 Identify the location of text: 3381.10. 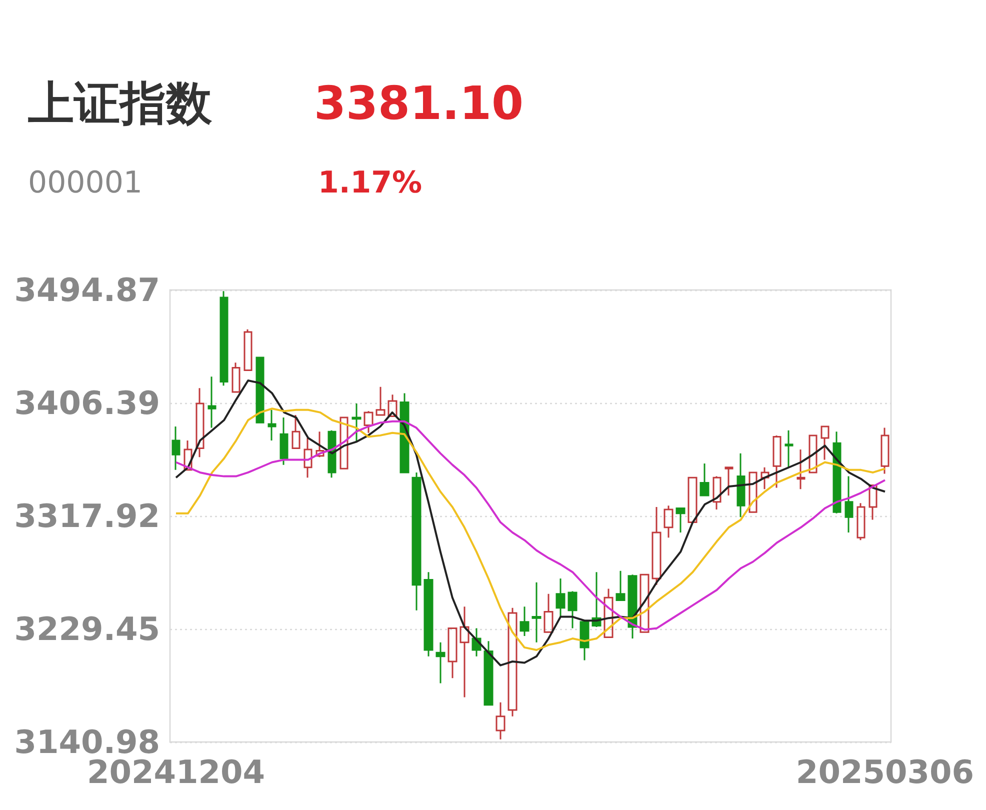
(419, 103).